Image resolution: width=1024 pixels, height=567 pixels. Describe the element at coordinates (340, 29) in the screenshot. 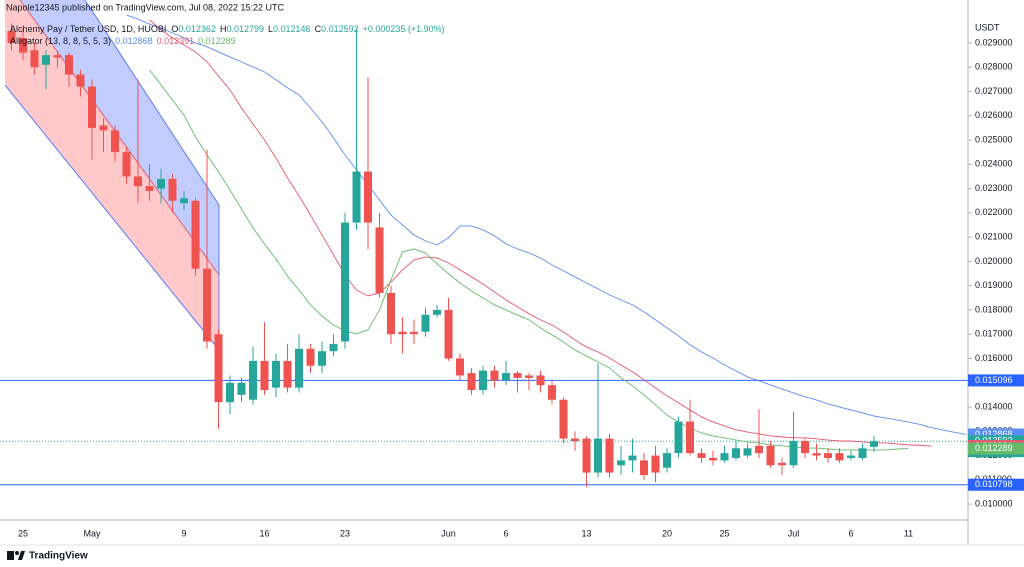

I see `ohlc-value: 0.012592` at that location.